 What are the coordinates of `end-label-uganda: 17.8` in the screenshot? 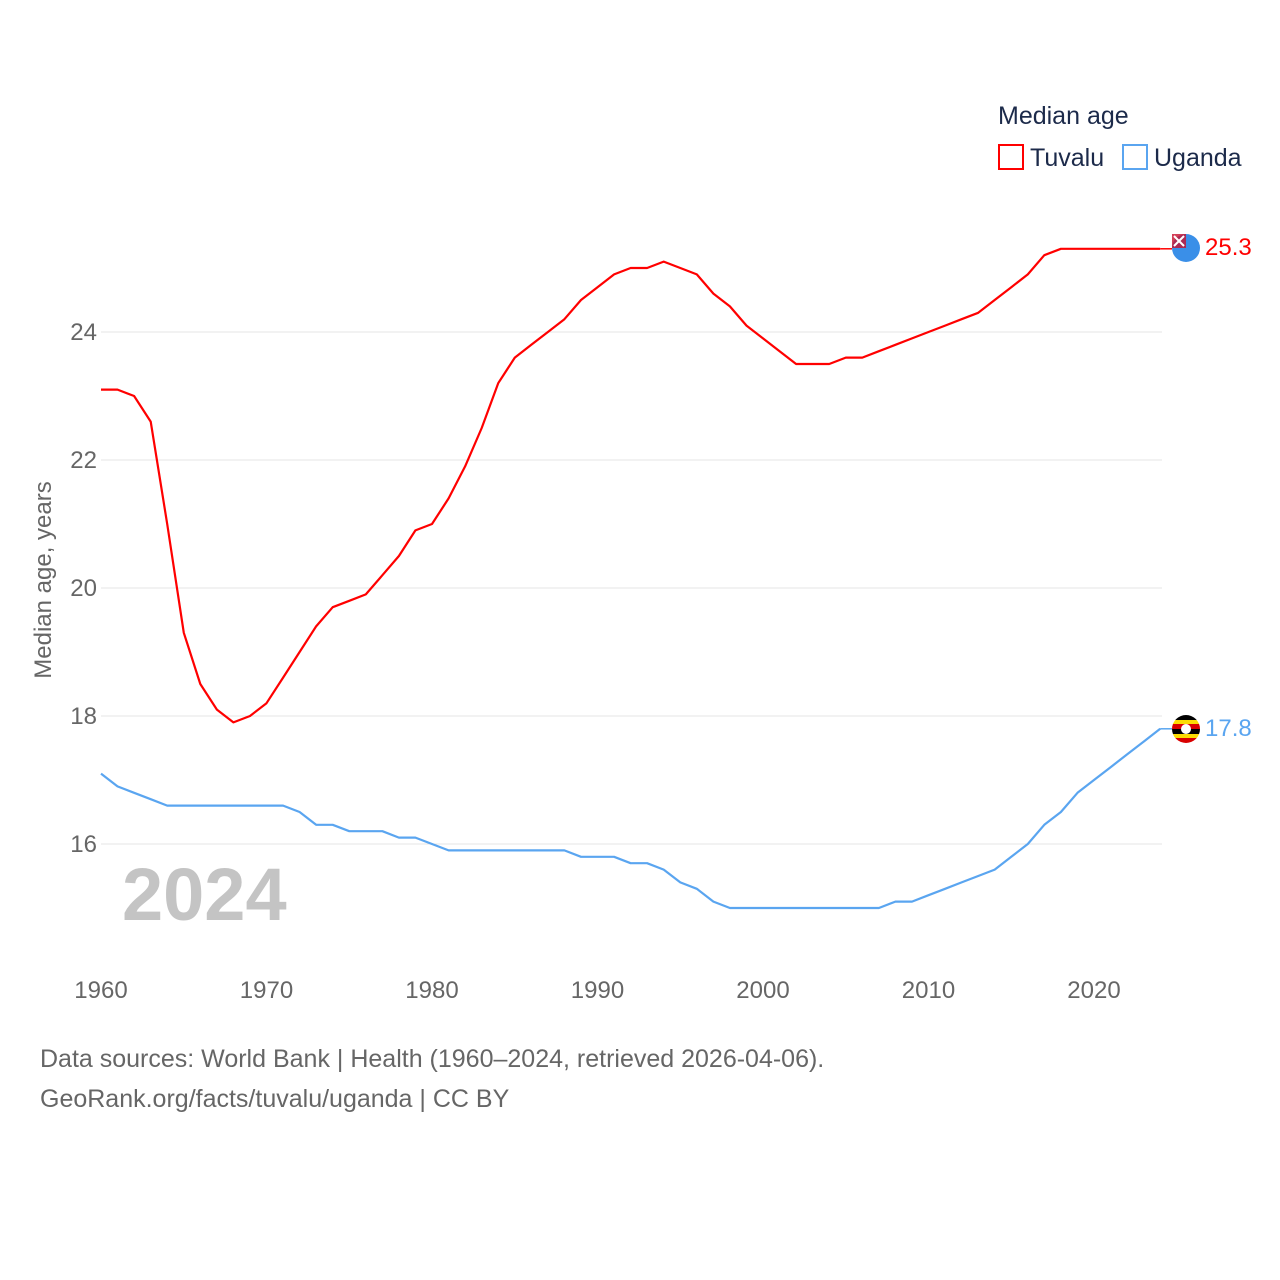 It's located at (1228, 728).